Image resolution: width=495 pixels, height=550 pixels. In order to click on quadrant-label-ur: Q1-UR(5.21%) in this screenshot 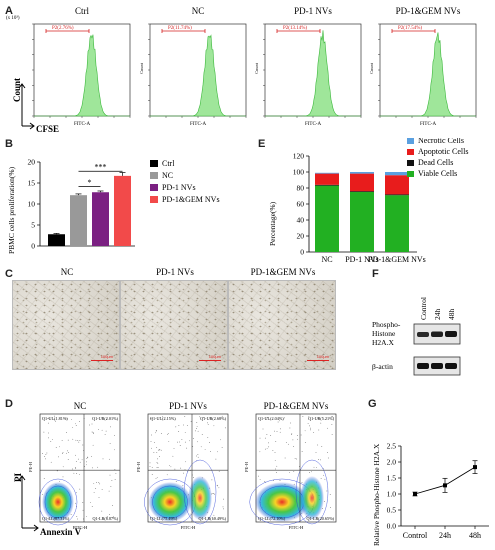, I will do `click(321, 418)`.